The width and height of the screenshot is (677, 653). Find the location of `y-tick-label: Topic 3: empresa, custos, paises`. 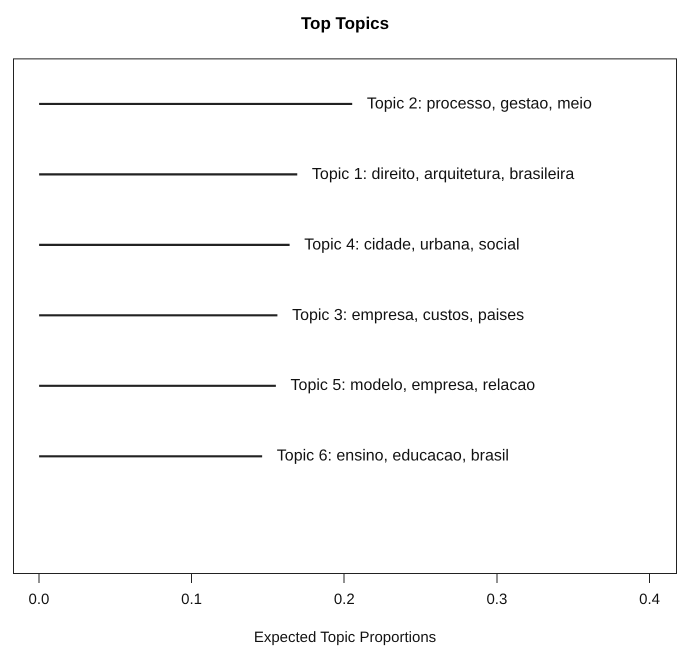

y-tick-label: Topic 3: empresa, custos, paises is located at coordinates (408, 315).